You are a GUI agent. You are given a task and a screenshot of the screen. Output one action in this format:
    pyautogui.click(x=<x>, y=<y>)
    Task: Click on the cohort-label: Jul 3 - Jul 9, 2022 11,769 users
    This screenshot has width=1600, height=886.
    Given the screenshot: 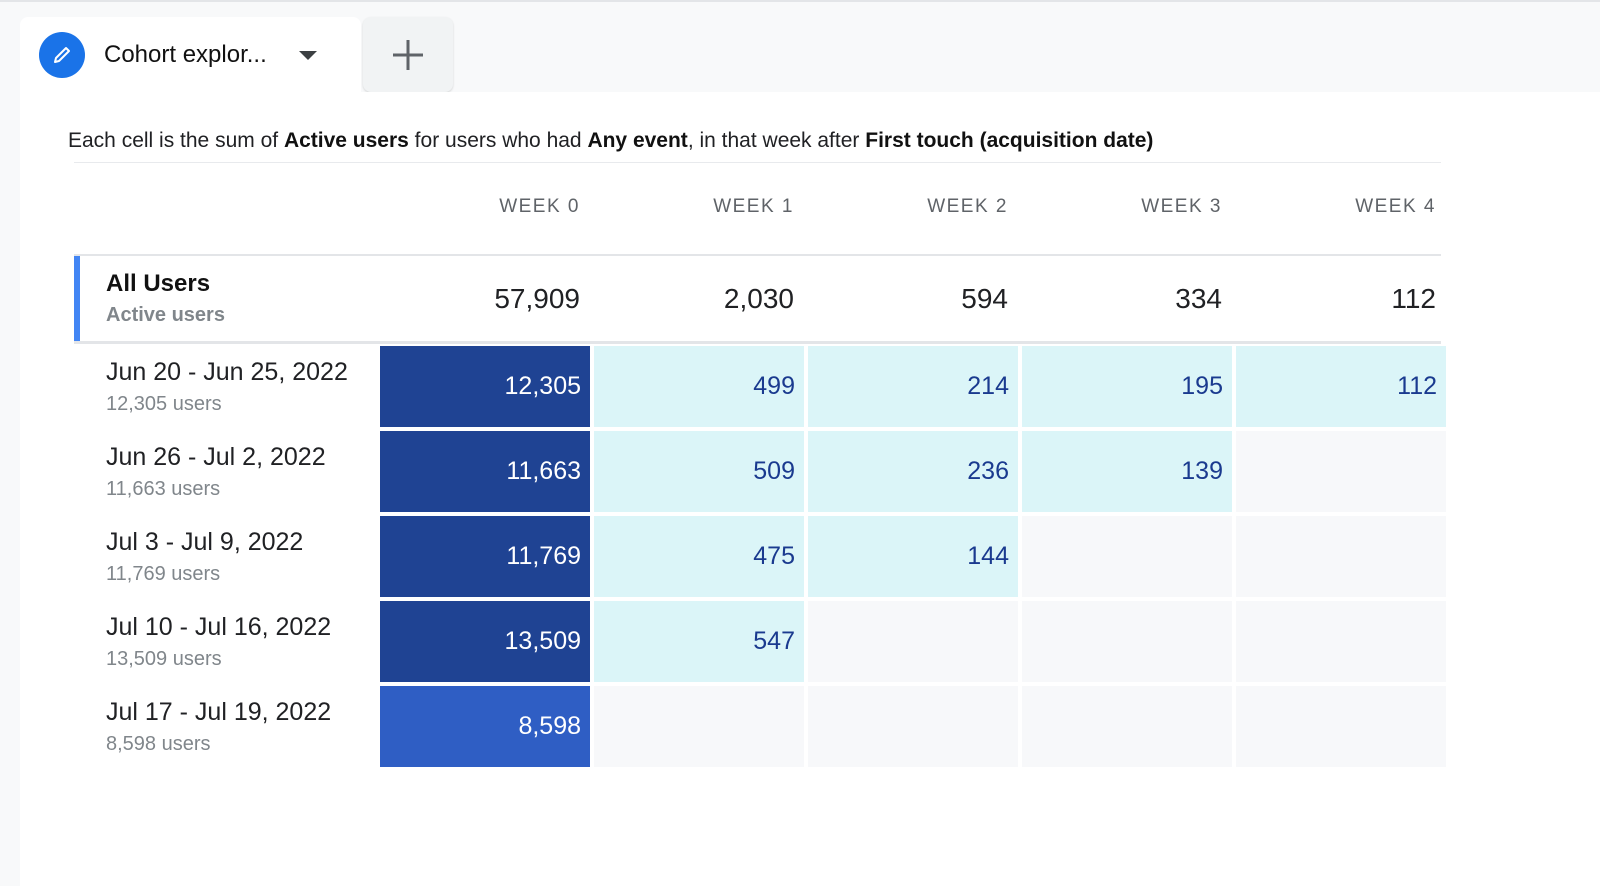 What is the action you would take?
    pyautogui.click(x=225, y=556)
    